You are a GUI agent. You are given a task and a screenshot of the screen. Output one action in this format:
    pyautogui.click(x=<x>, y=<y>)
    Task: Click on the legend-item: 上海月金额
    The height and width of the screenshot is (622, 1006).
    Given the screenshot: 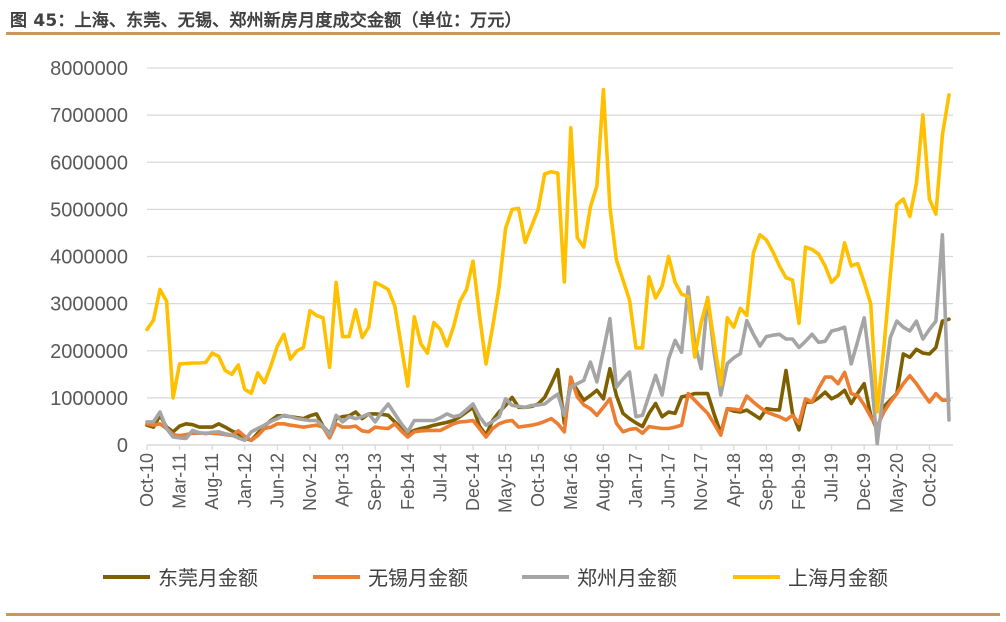 What is the action you would take?
    pyautogui.click(x=810, y=578)
    